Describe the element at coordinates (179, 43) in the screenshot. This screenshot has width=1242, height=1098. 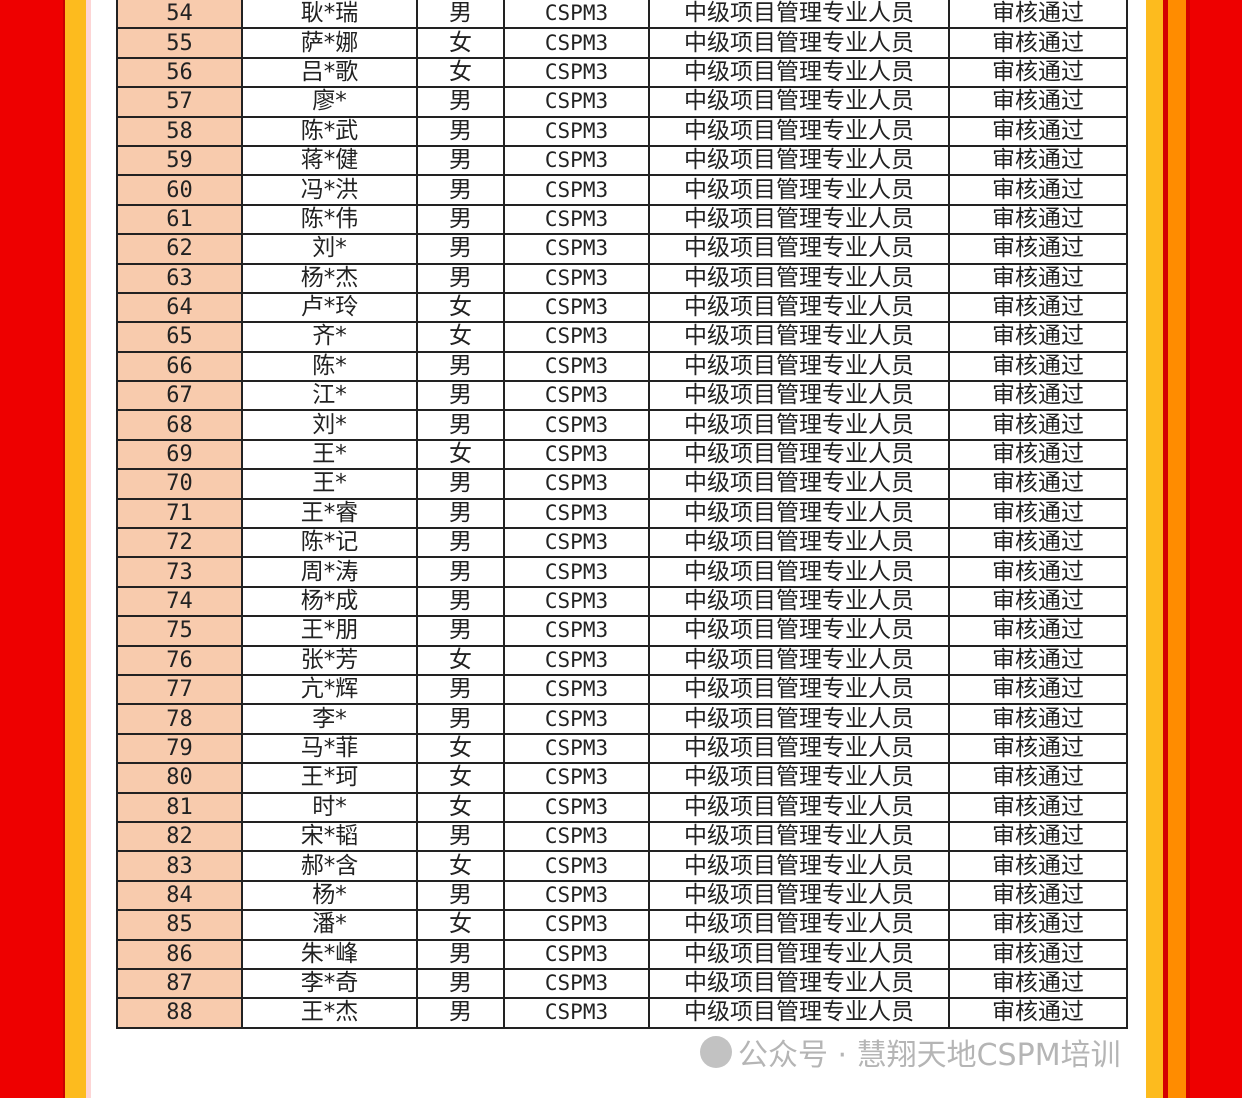
I see `row-number: 55` at that location.